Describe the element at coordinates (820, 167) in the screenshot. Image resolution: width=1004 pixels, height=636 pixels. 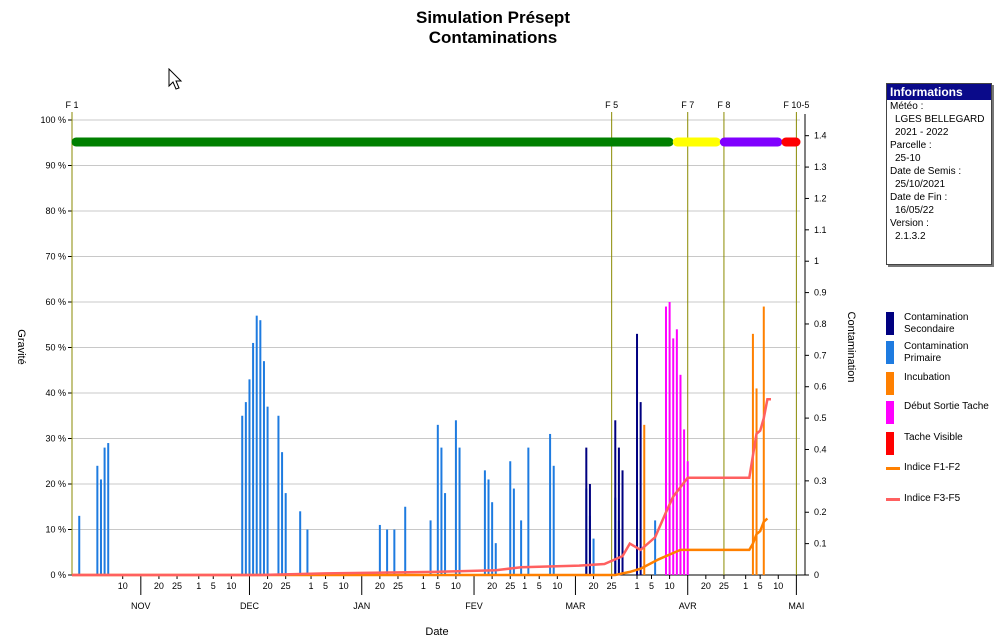
I see `y2-tick-label: 1.3` at that location.